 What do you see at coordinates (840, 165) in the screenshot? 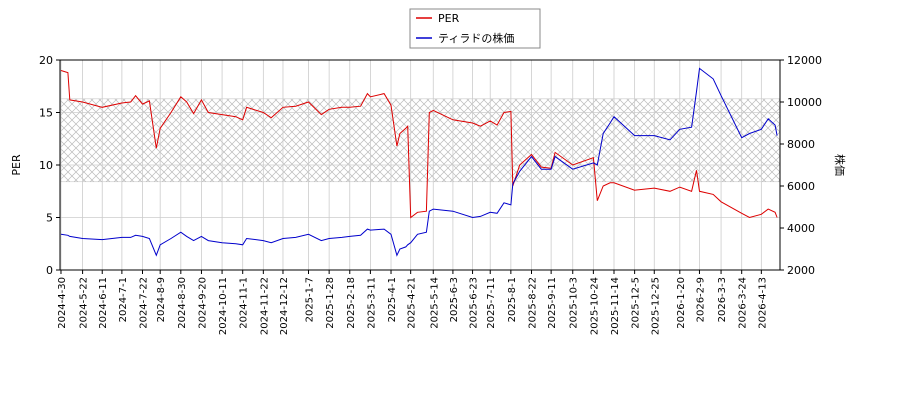
I see `y2-axis-label: 株価` at bounding box center [840, 165].